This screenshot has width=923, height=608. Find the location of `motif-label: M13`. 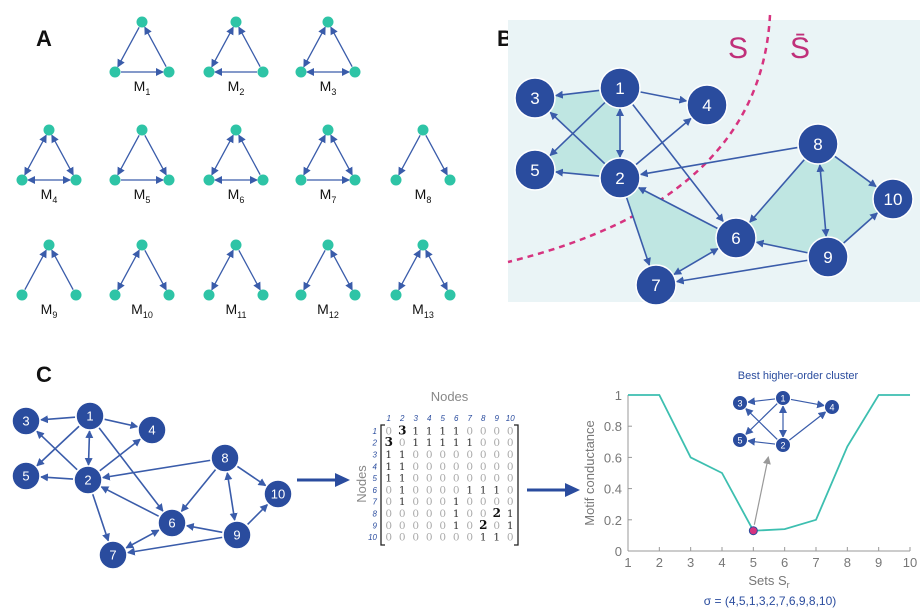

motif-label: M13 is located at coordinates (423, 310).